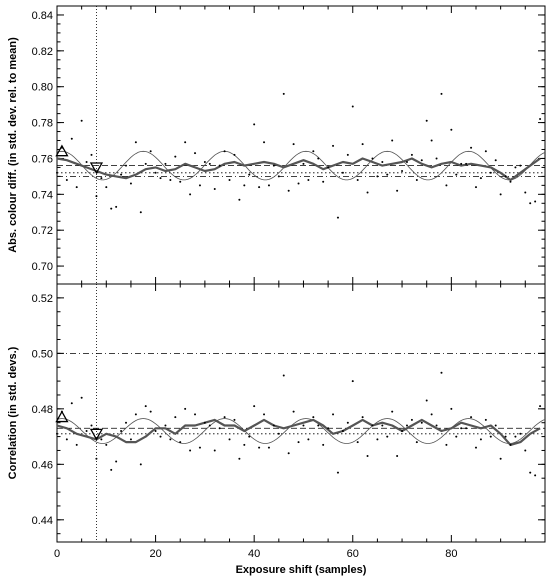  Describe the element at coordinates (13, 412) in the screenshot. I see `y-axis-title: Correlation (in std. devs.)` at that location.